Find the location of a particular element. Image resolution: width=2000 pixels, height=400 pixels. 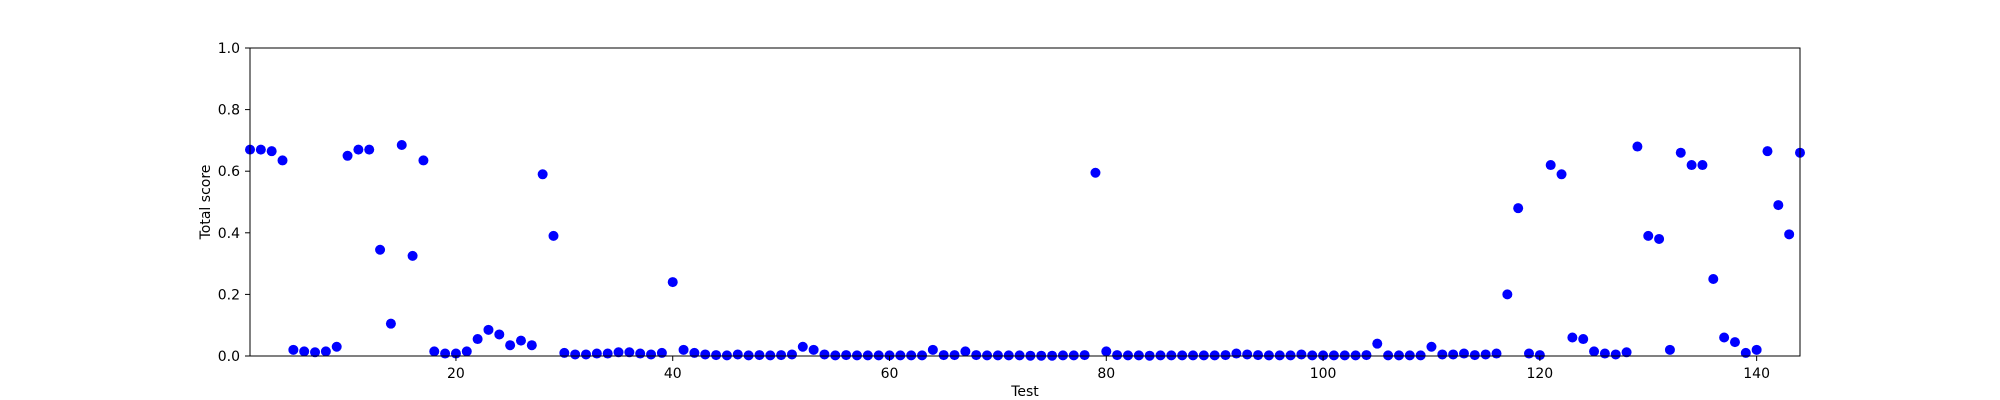

x-axis: 20 40 60 80 100 120 140 is located at coordinates (1108, 369).